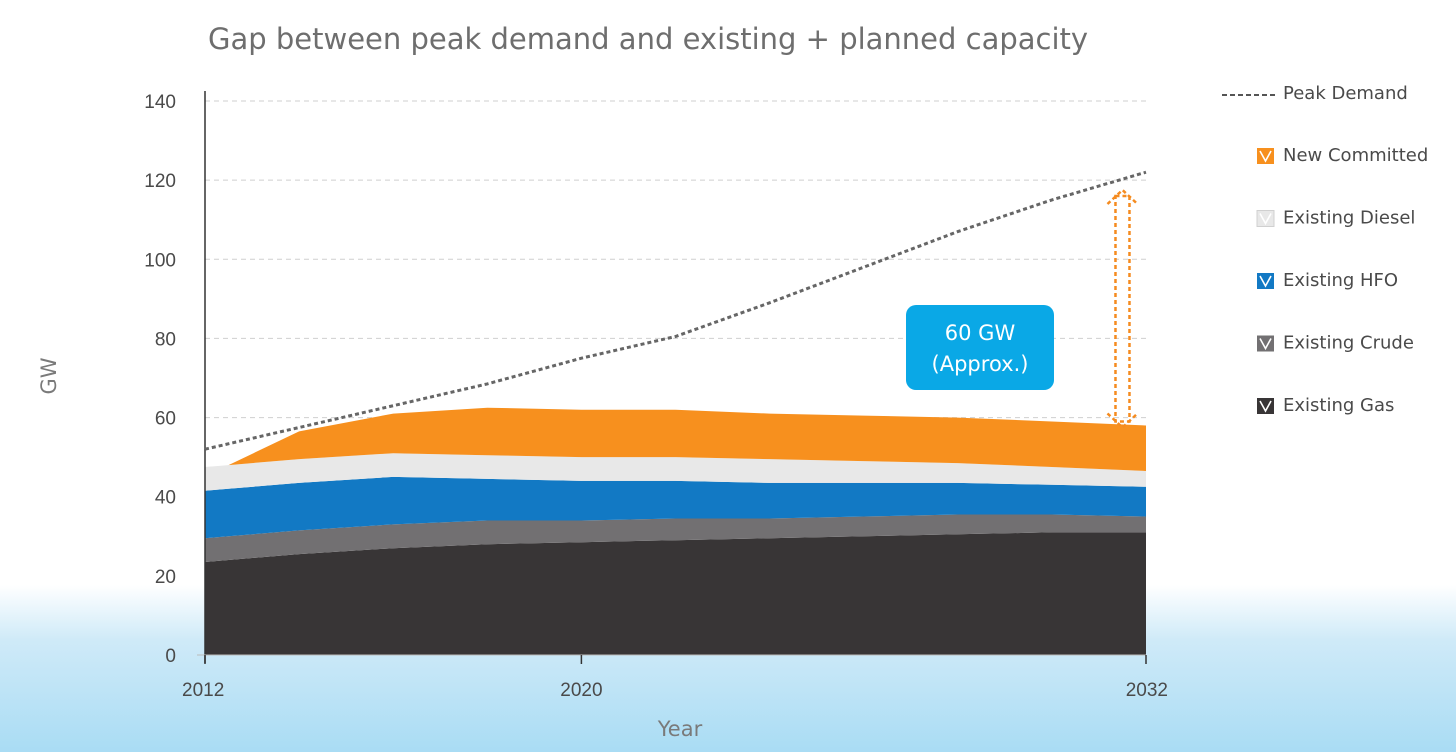 This screenshot has height=752, width=1456. What do you see at coordinates (980, 347) in the screenshot?
I see `gap-callout-box` at bounding box center [980, 347].